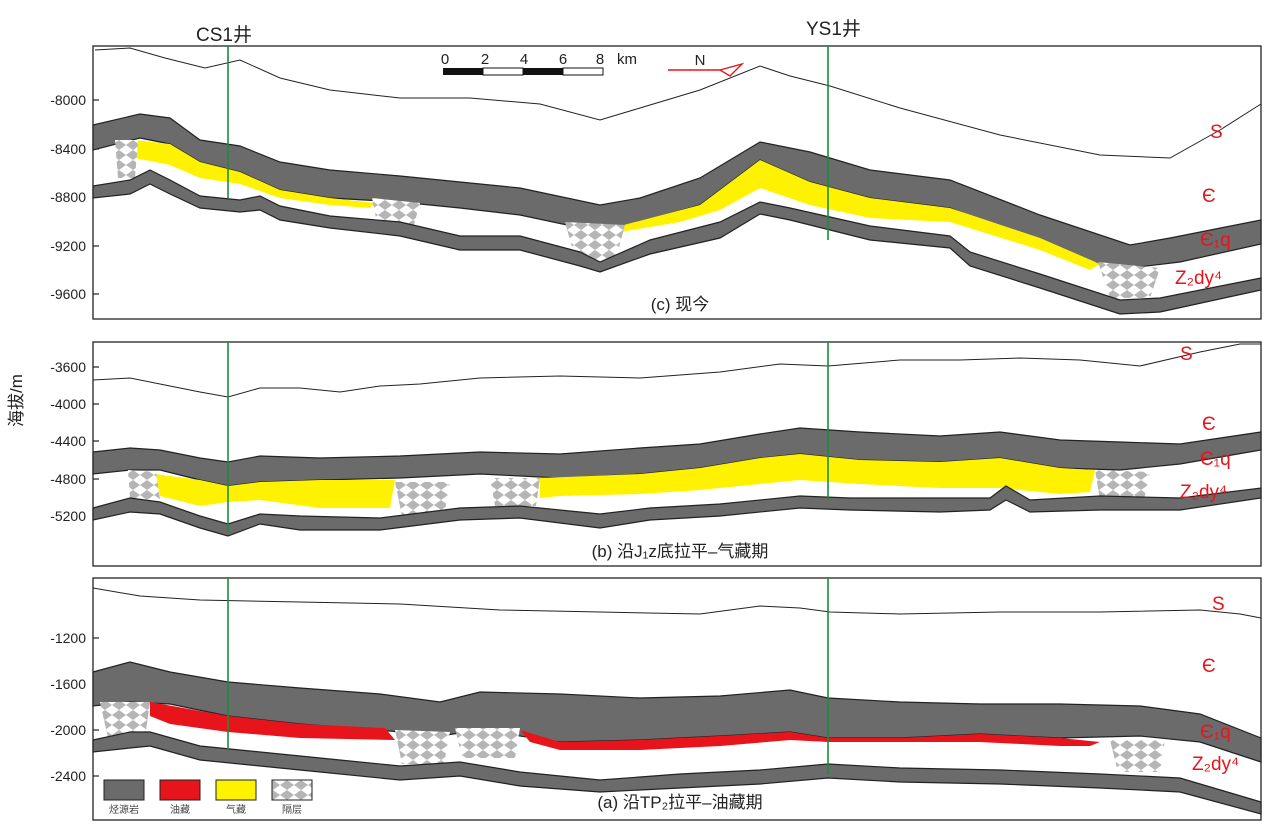 The height and width of the screenshot is (837, 1270). What do you see at coordinates (539, 63) in the screenshot?
I see `scale-bar: 0 2 4 6 8 km` at bounding box center [539, 63].